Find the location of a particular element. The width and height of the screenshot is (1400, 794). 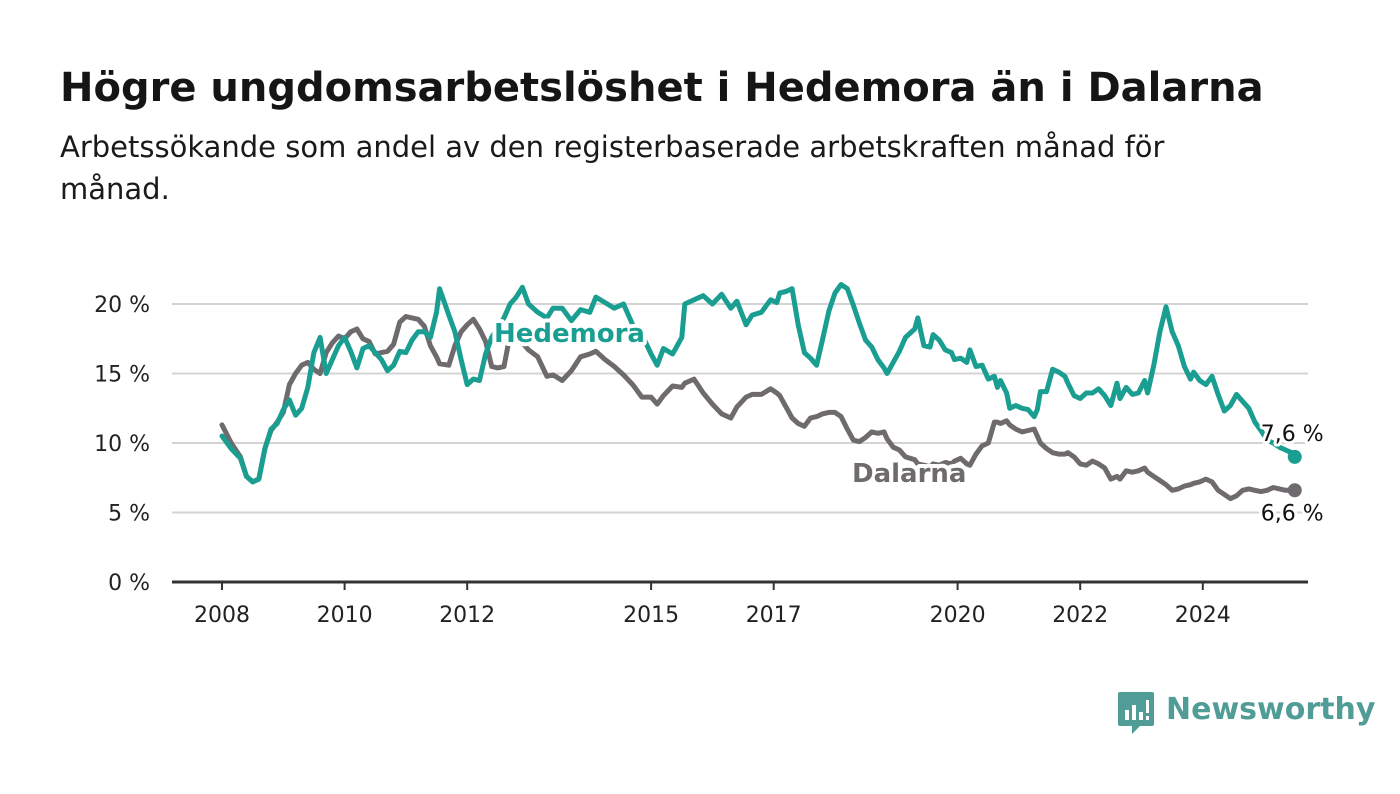

x-tick-label: 2017 is located at coordinates (774, 615).